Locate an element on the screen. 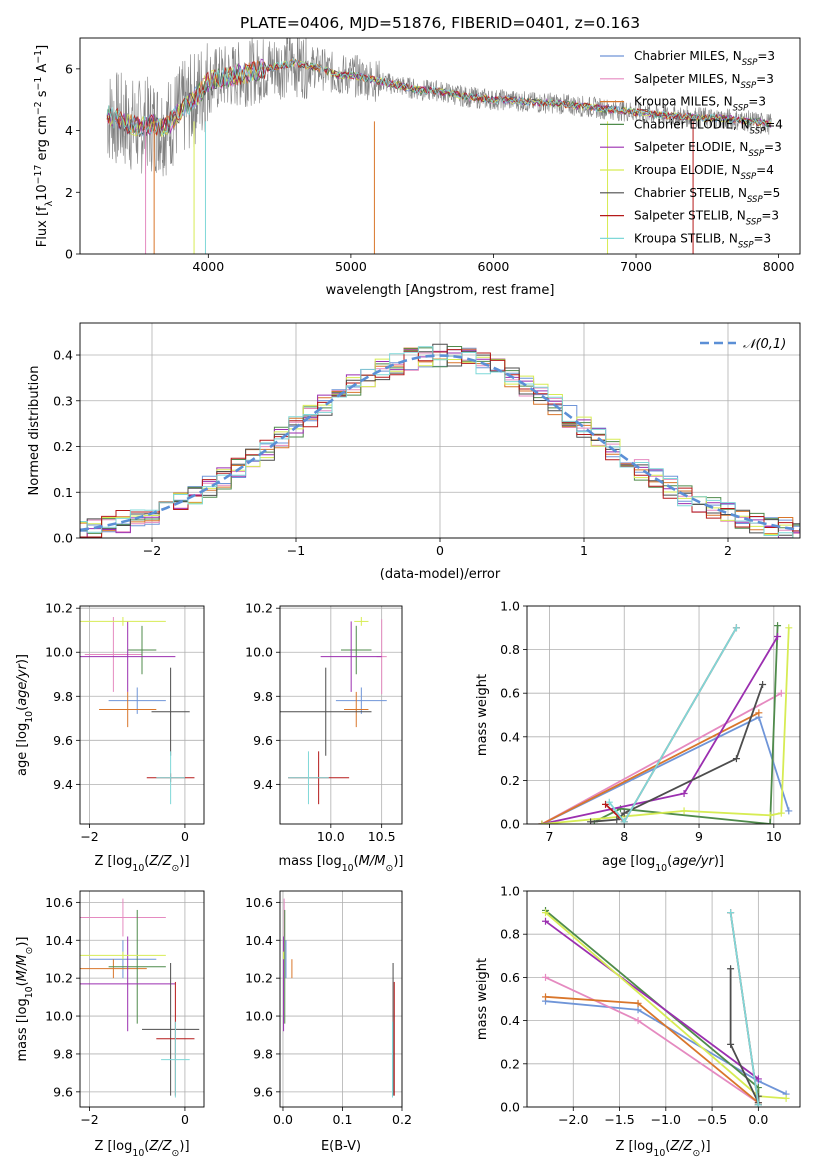 The width and height of the screenshot is (819, 1170). residuals-y-label: Normed distribution is located at coordinates (34, 431).